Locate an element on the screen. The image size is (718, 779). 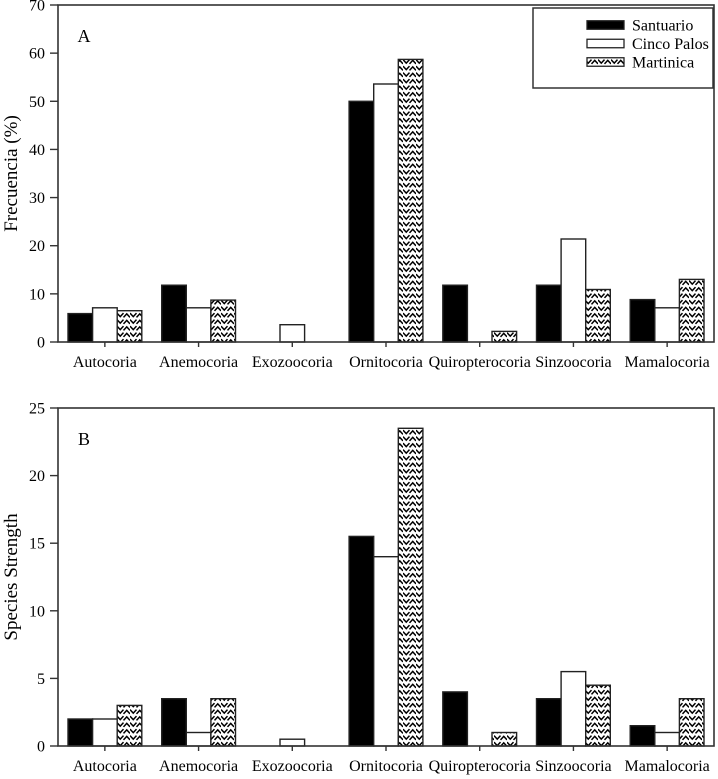
panel-letter: B is located at coordinates (84, 439).